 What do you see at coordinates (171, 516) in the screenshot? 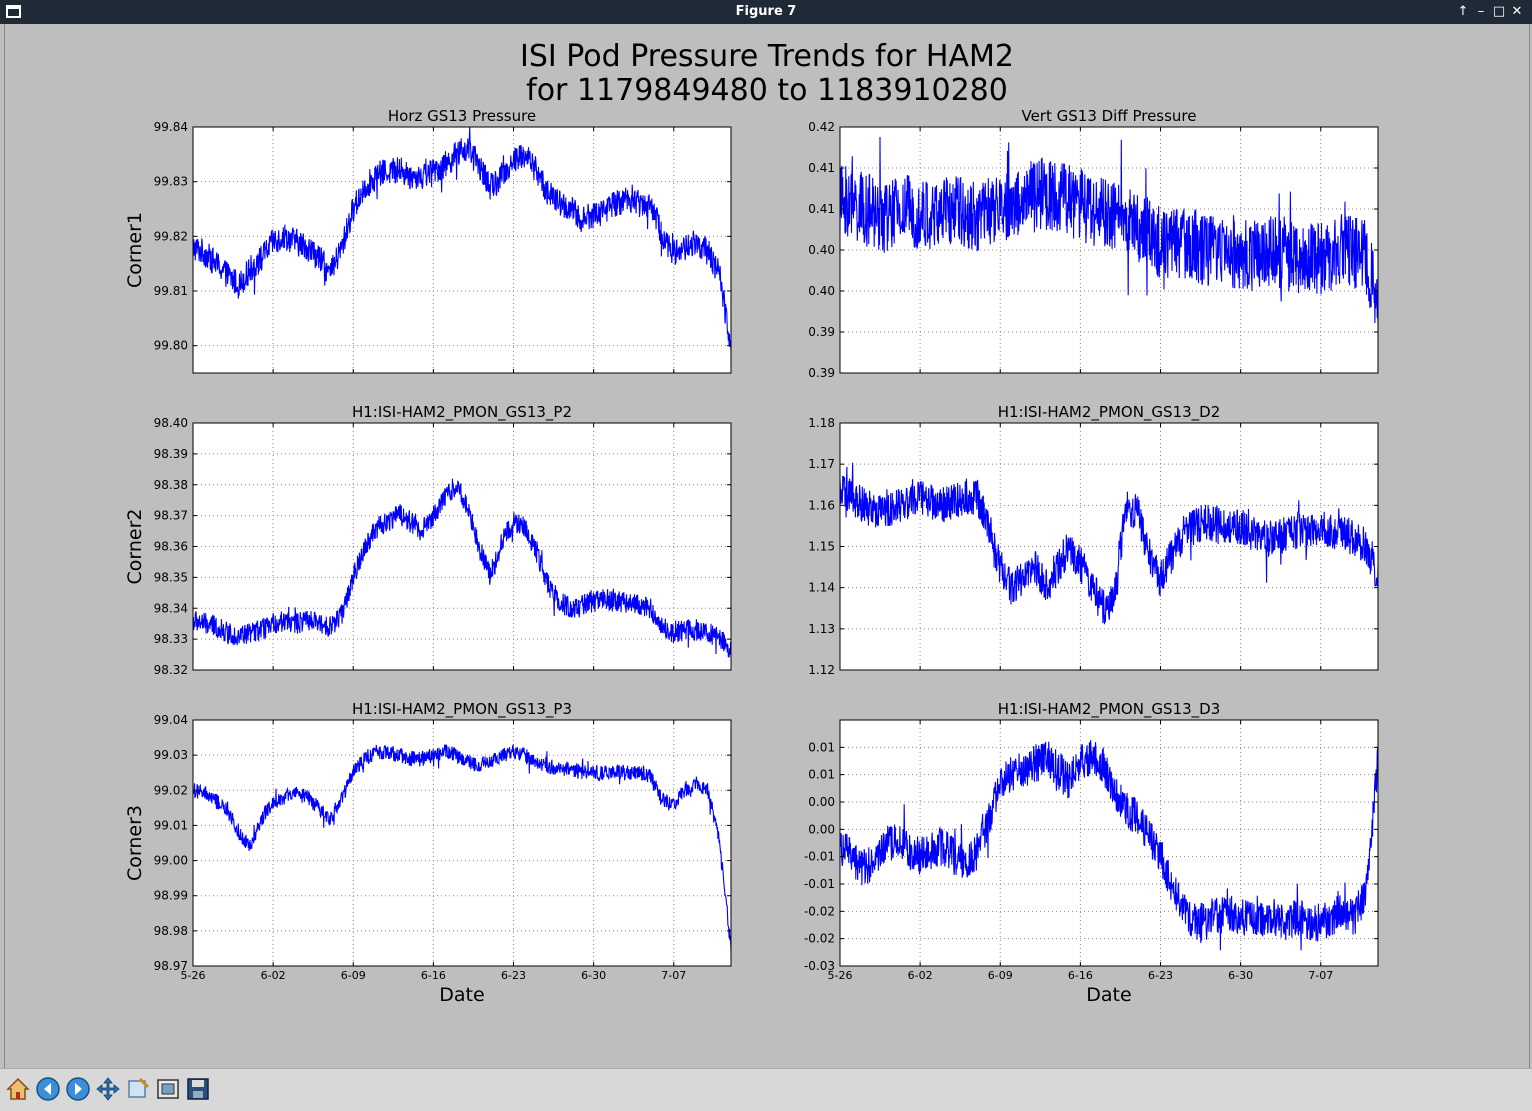
I see `y-tick-label: 98.37` at bounding box center [171, 516].